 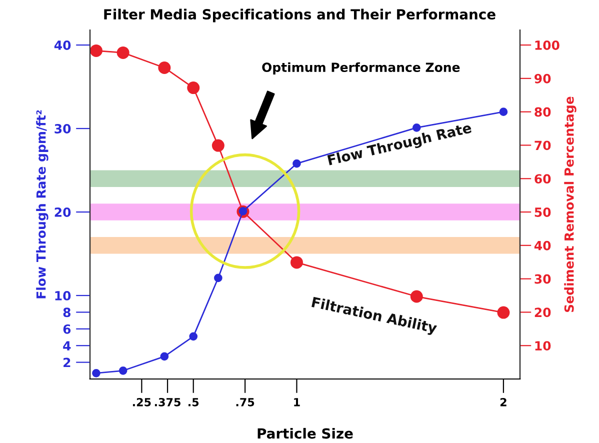 What do you see at coordinates (542, 279) in the screenshot?
I see `y2-tick-label: 30` at bounding box center [542, 279].